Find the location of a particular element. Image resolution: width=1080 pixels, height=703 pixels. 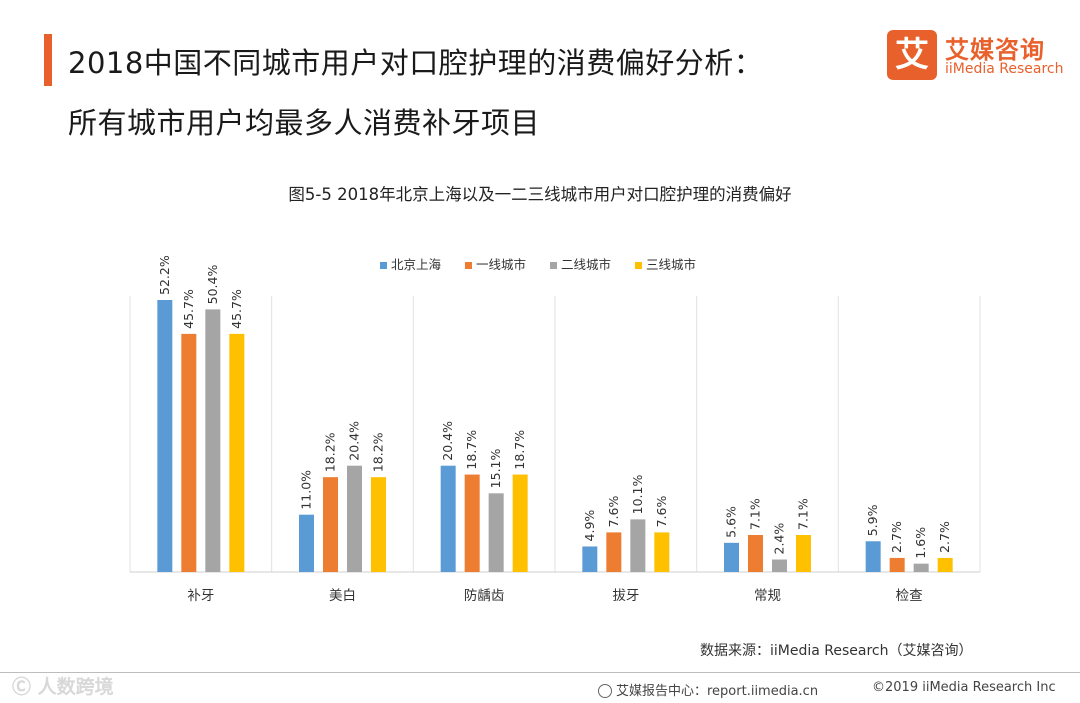

page-title-line-1: 2018中国不同城市用户对口腔护理的消费偏好分析： is located at coordinates (416, 63).